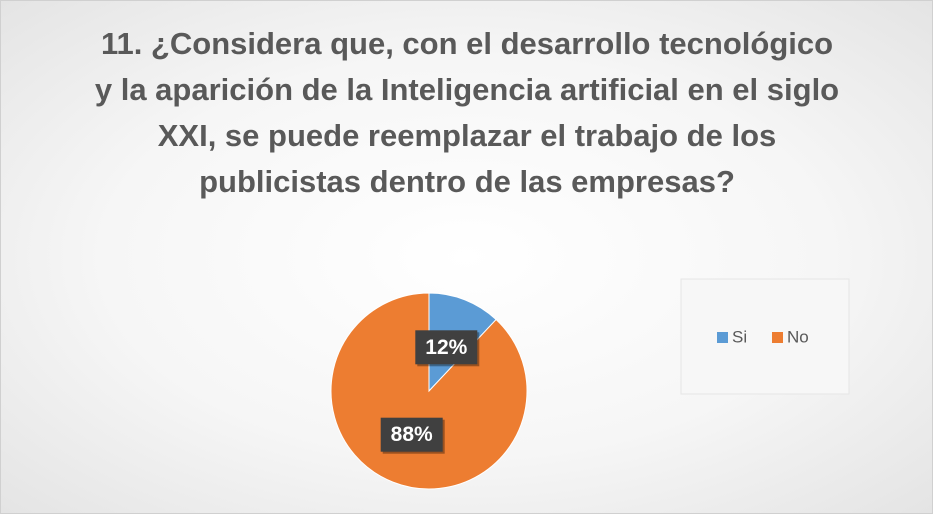 The height and width of the screenshot is (514, 933). I want to click on legend-label: No, so click(798, 336).